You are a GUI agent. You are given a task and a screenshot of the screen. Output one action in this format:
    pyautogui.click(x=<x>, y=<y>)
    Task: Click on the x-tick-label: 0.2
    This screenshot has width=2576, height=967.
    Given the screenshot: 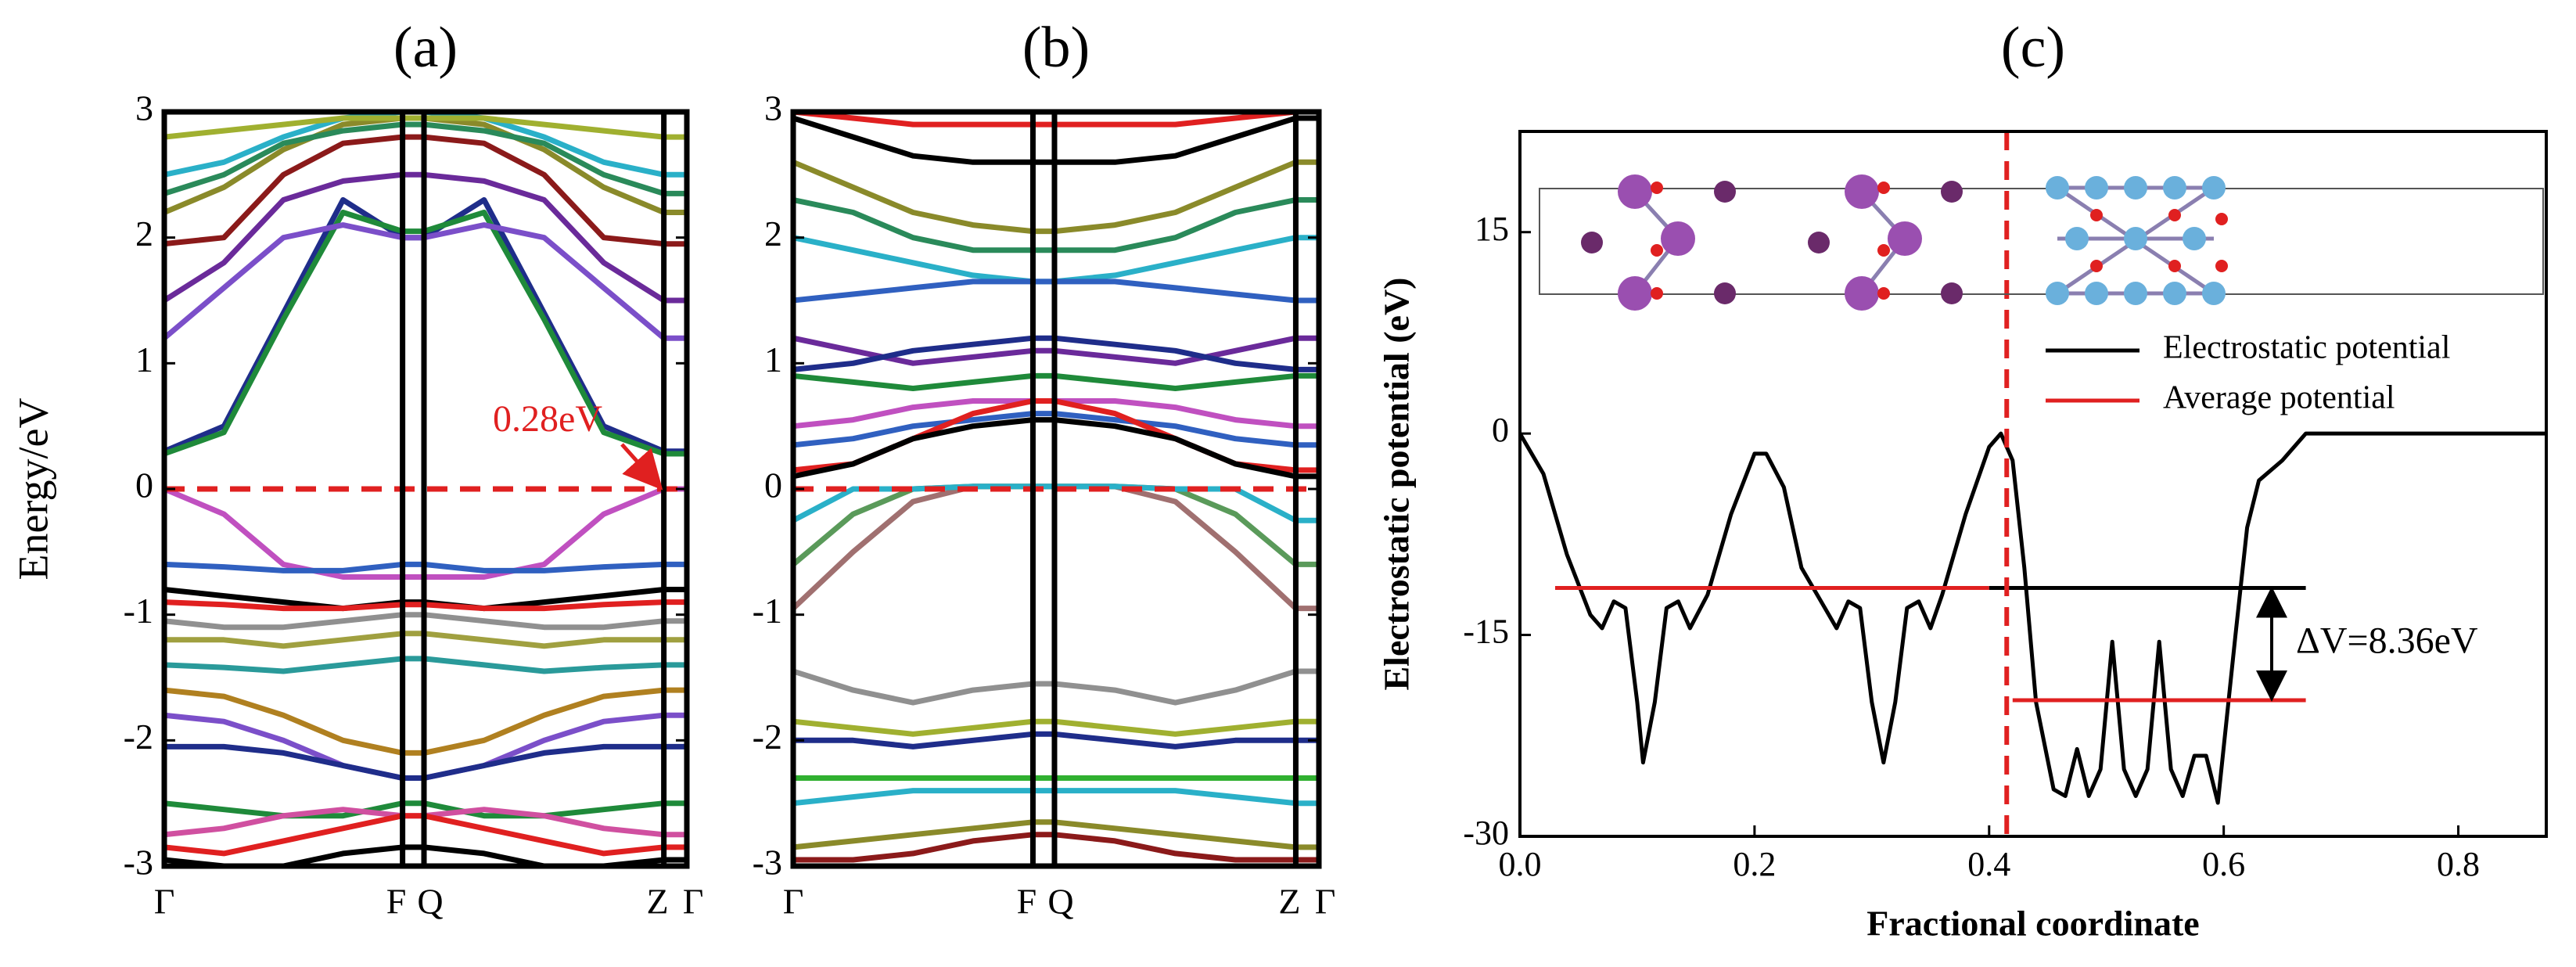 What is the action you would take?
    pyautogui.click(x=1755, y=864)
    